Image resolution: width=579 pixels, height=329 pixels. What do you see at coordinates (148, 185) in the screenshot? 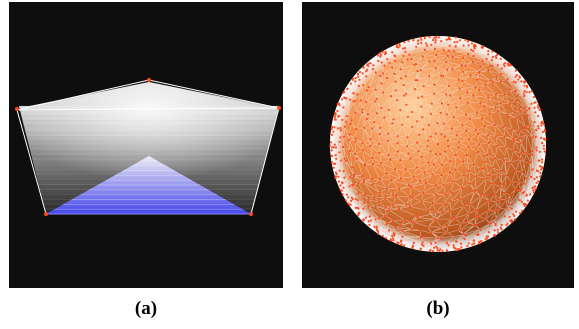
I see `inner-triangle-bands` at bounding box center [148, 185].